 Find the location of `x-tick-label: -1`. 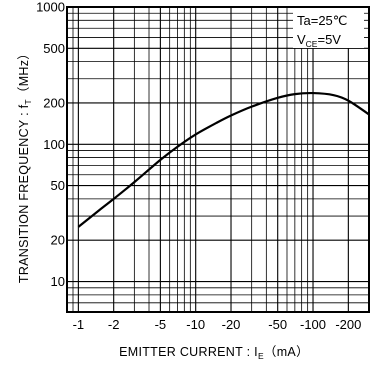

x-tick-label: -1 is located at coordinates (79, 324).